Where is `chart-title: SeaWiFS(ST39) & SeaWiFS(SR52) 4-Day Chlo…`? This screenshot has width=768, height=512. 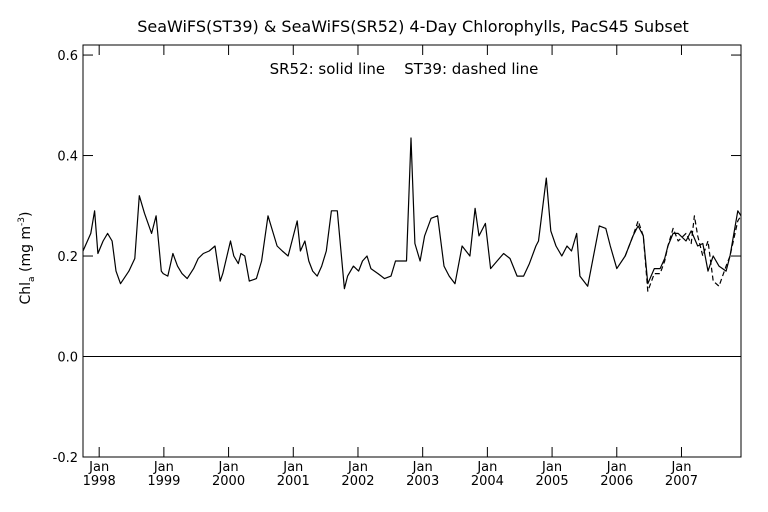 chart-title: SeaWiFS(ST39) & SeaWiFS(SR52) 4-Day Chlo… is located at coordinates (413, 26).